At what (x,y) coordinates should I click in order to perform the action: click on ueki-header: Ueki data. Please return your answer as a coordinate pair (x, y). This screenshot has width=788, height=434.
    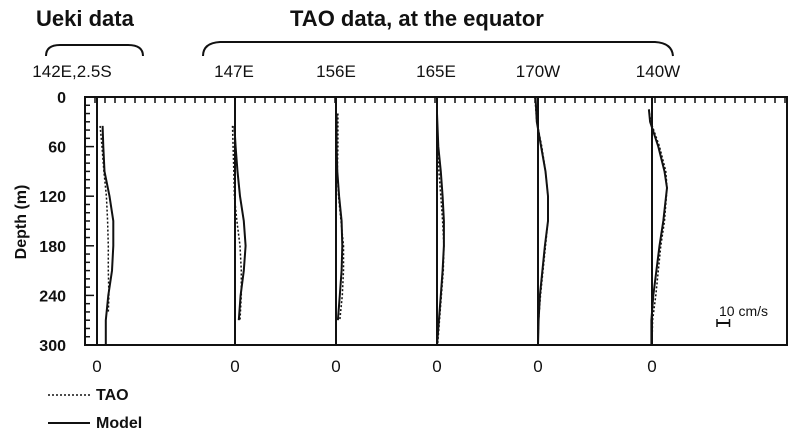
    Looking at the image, I should click on (85, 18).